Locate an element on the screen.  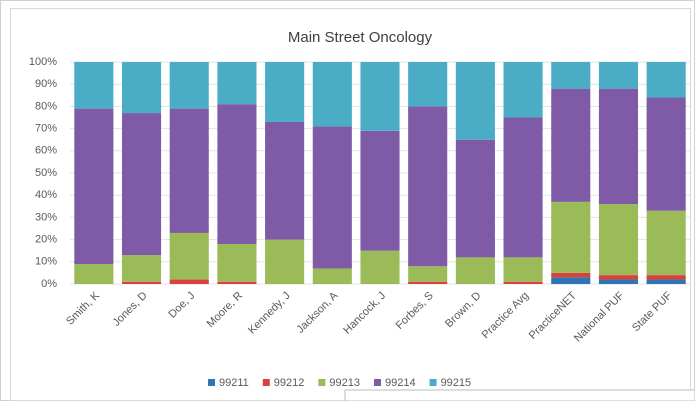
y-tick-label: 10% is located at coordinates (46, 262).